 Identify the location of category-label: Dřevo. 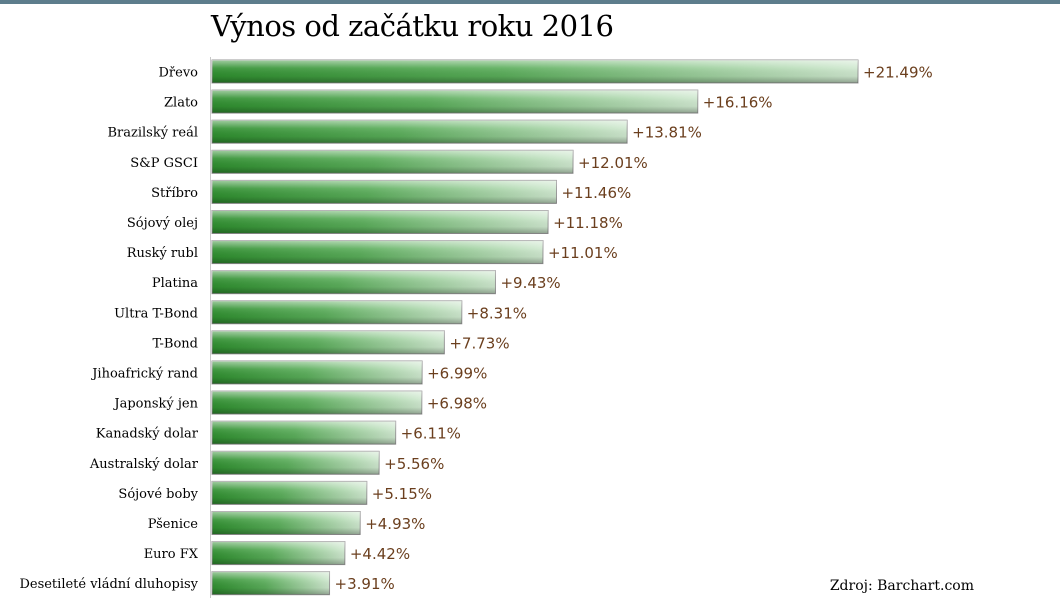
(178, 73).